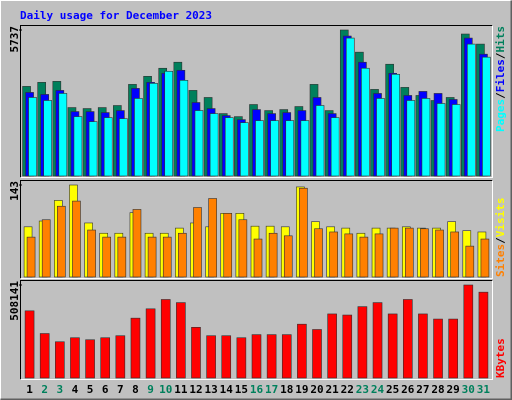  What do you see at coordinates (150, 389) in the screenshot?
I see `x-tick-label: 9` at bounding box center [150, 389].